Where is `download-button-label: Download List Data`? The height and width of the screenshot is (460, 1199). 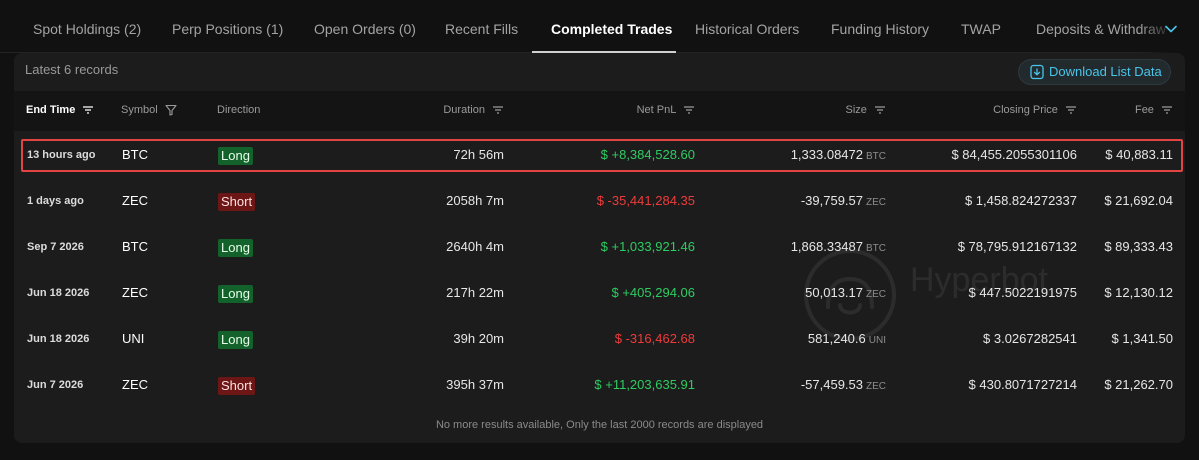
download-button-label: Download List Data is located at coordinates (1105, 71).